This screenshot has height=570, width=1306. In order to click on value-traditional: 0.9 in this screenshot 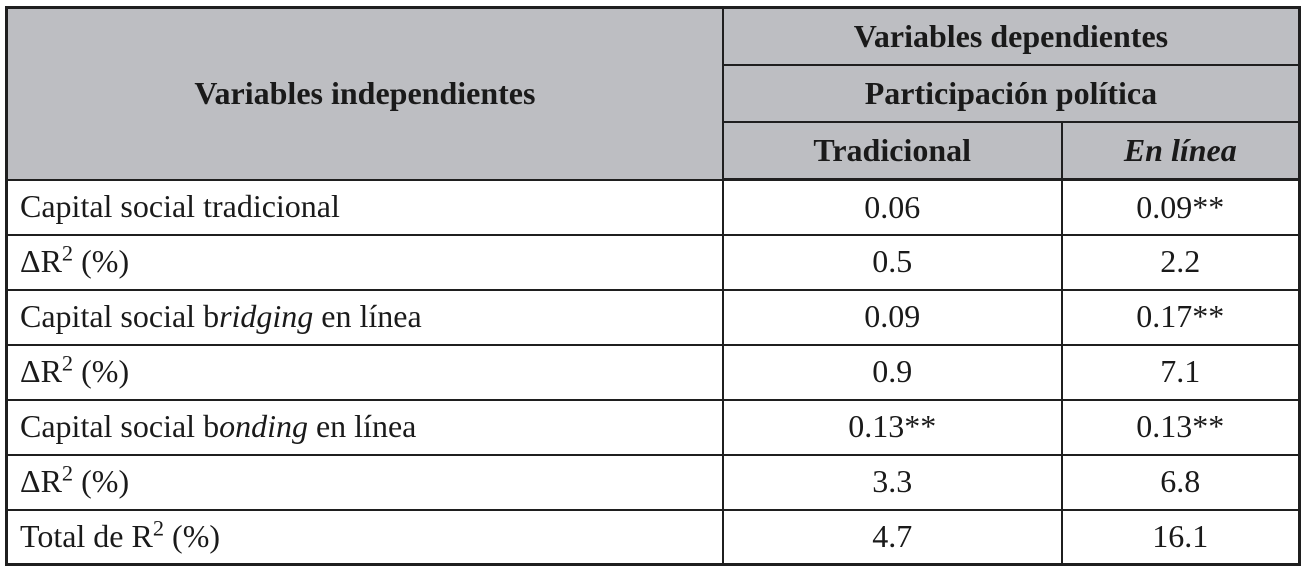, I will do `click(892, 372)`.